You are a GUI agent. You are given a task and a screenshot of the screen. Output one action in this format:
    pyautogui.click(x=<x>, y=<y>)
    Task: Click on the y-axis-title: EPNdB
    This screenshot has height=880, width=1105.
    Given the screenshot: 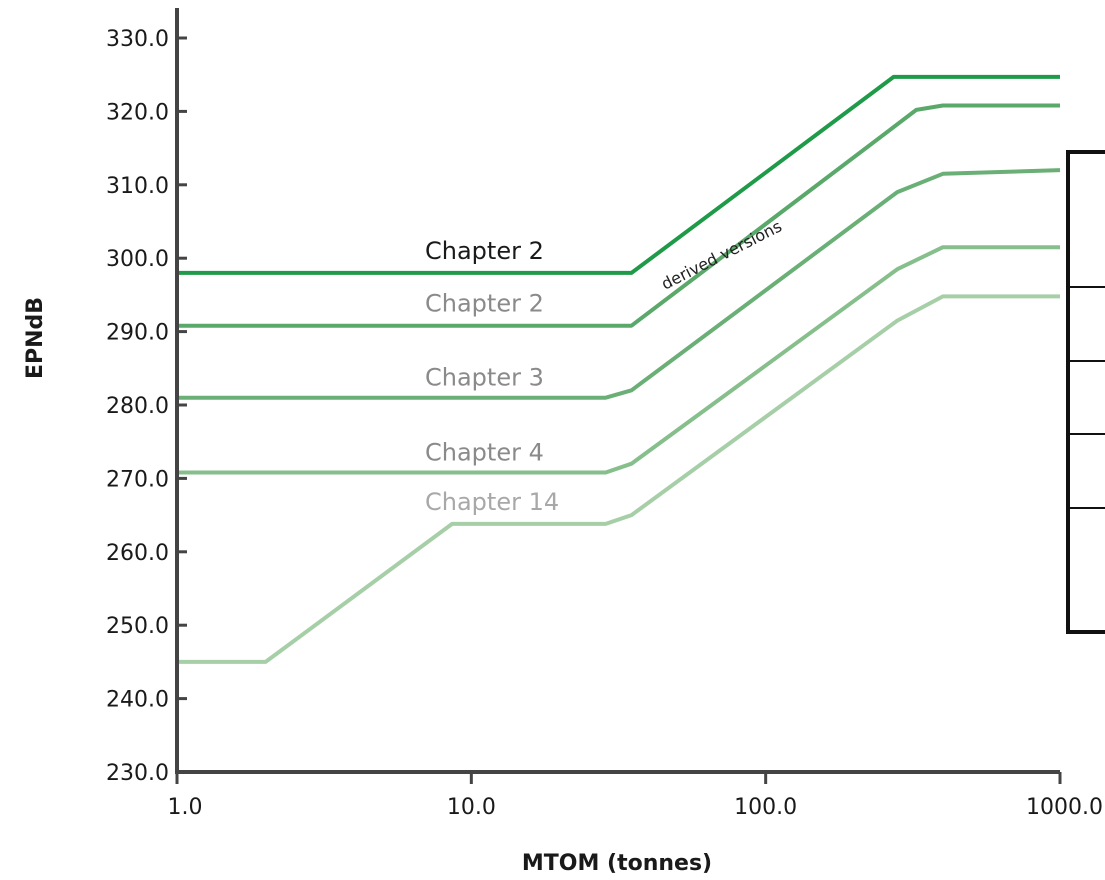 What is the action you would take?
    pyautogui.click(x=35, y=338)
    